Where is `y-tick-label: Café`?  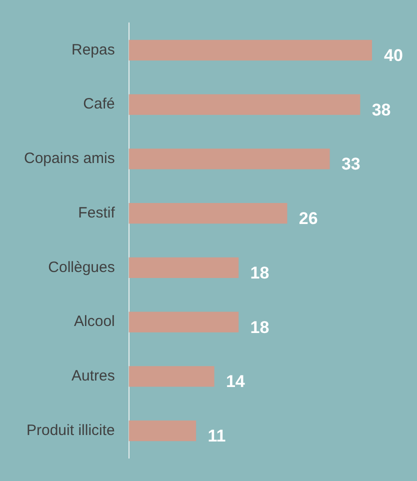 y-tick-label: Café is located at coordinates (99, 104).